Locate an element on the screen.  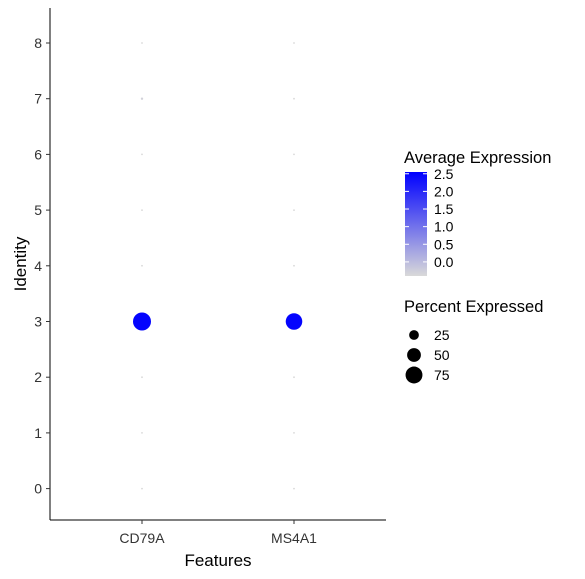
y-tick-label: 7 is located at coordinates (38, 99).